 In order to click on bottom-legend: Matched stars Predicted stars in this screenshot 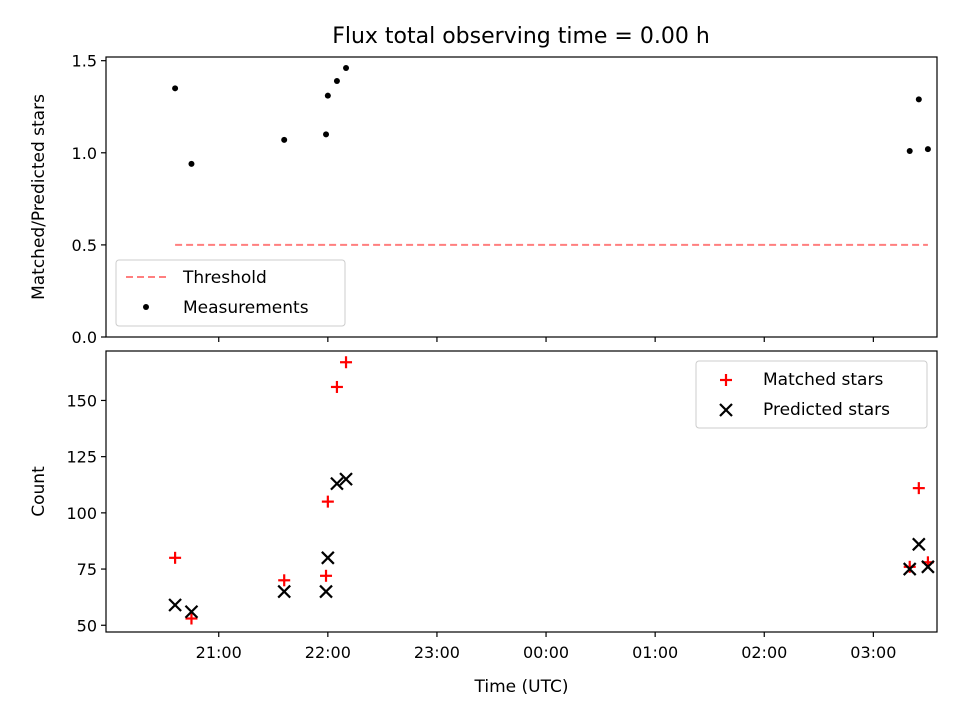, I will do `click(811, 394)`.